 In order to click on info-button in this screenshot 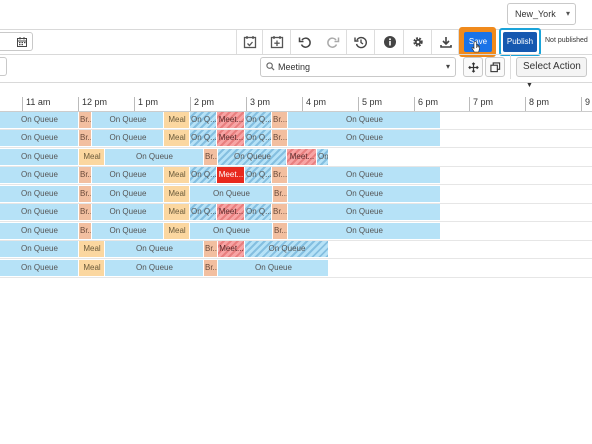, I will do `click(389, 42)`.